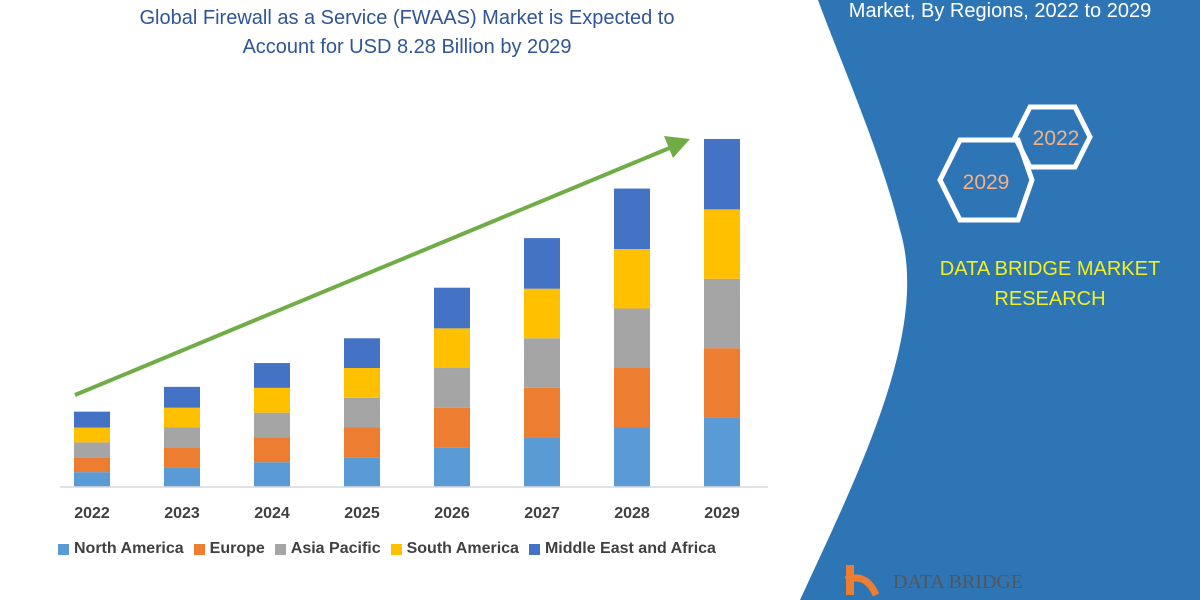  What do you see at coordinates (92, 465) in the screenshot?
I see `bar-segment-2022-europe` at bounding box center [92, 465].